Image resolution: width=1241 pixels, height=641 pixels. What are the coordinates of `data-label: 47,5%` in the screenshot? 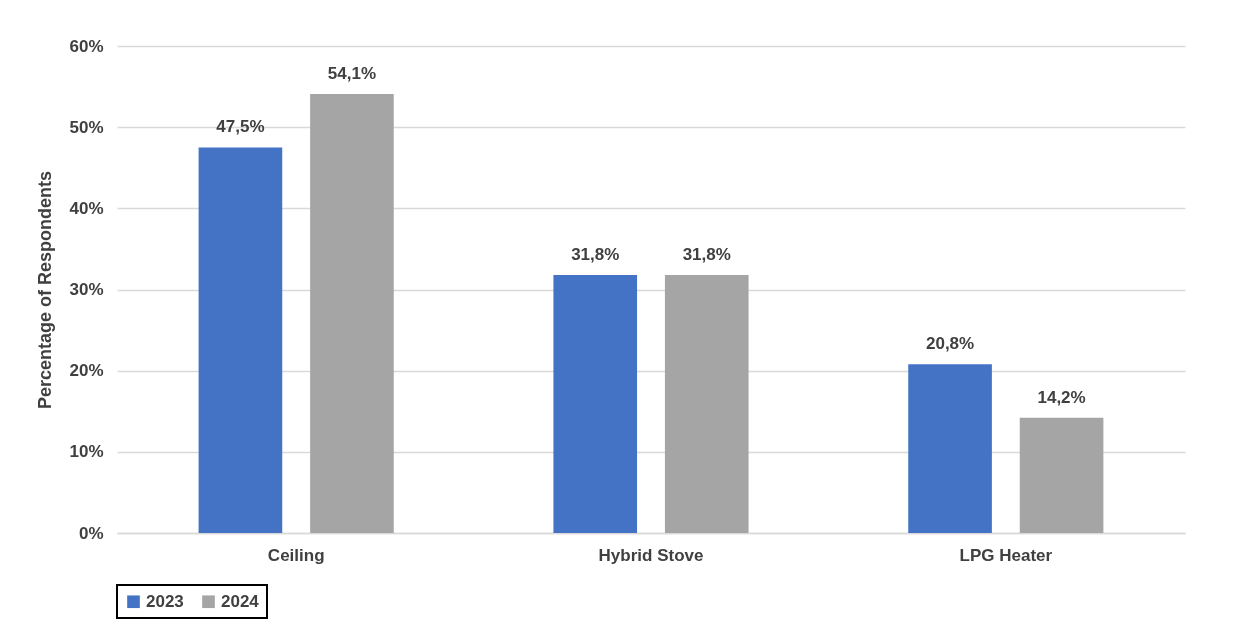 It's located at (240, 127).